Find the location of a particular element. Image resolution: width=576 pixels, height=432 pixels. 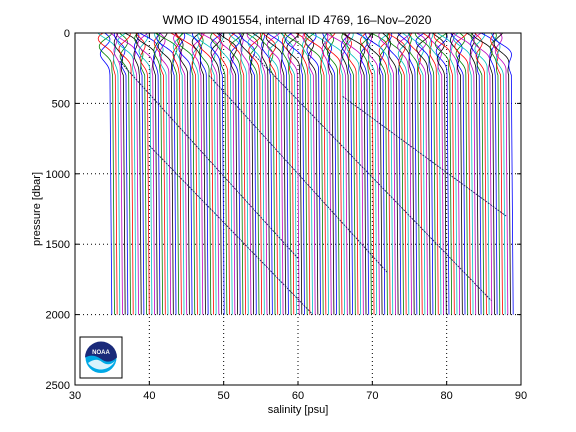

y-tick-label-0: 0 is located at coordinates (67, 34).